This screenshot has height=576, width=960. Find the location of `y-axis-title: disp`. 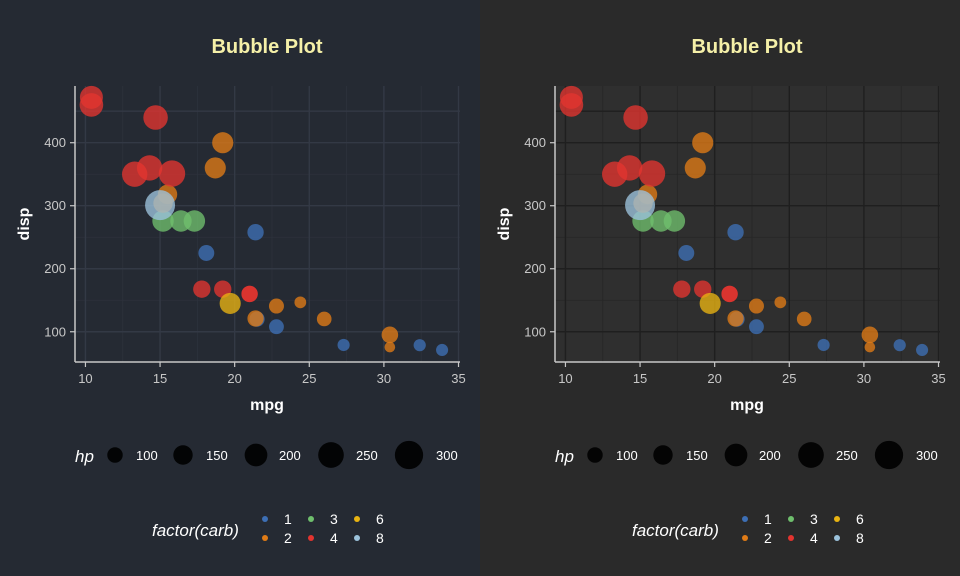

y-axis-title: disp is located at coordinates (24, 223).